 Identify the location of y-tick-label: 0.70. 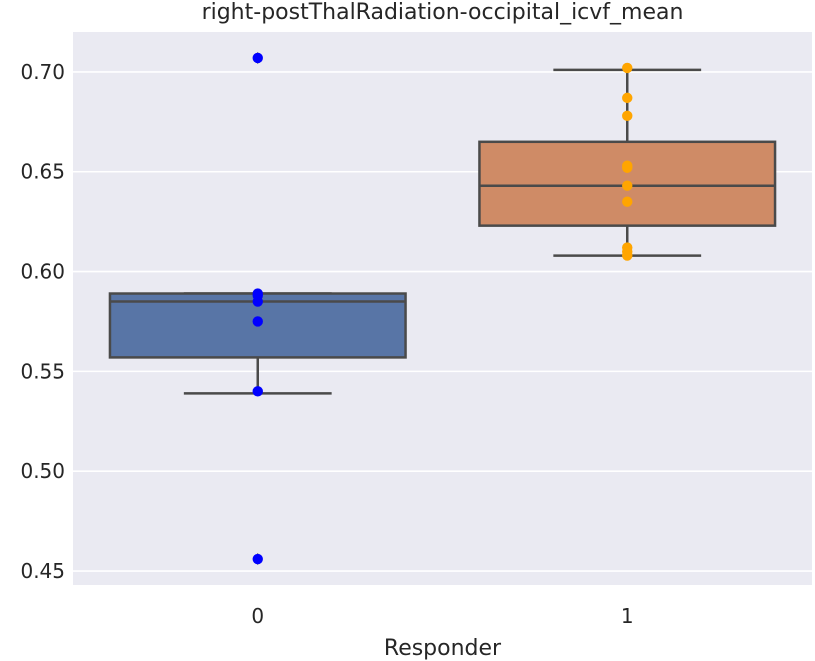
(42, 72).